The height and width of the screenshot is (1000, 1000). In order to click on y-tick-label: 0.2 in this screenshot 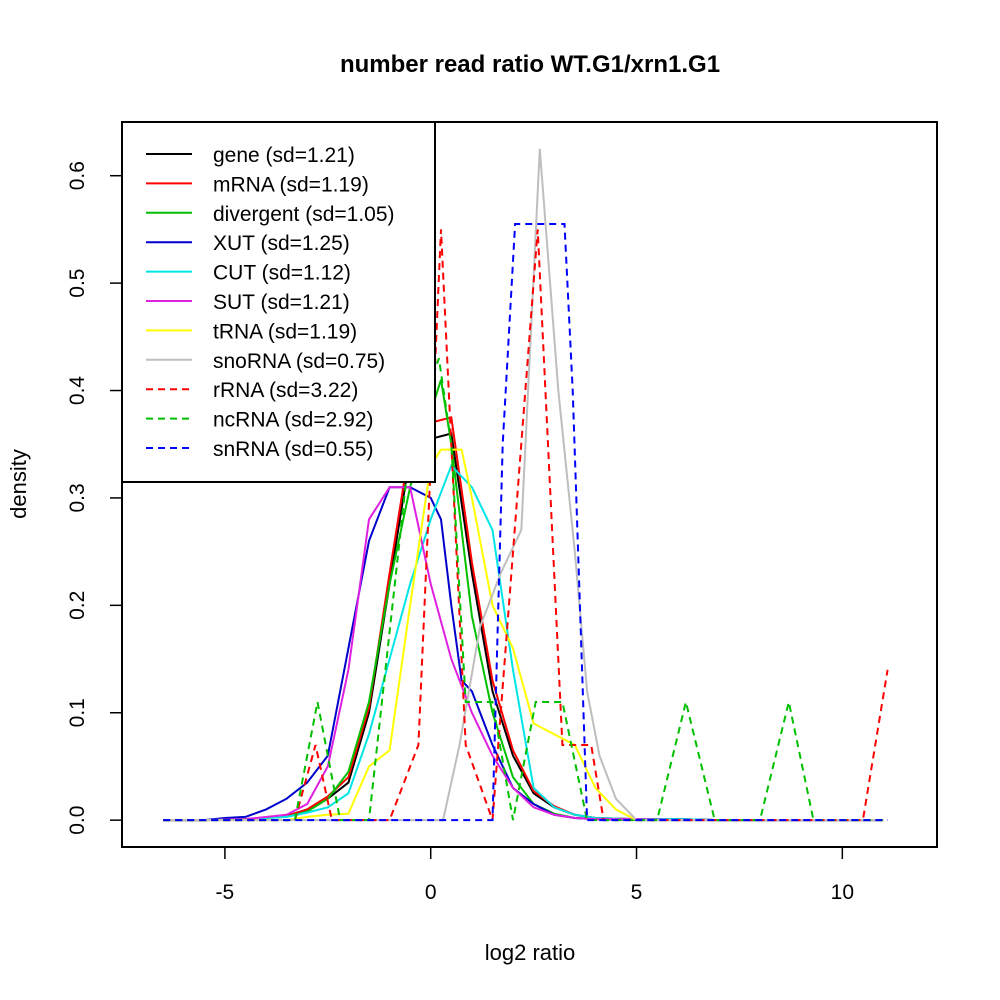, I will do `click(77, 605)`.